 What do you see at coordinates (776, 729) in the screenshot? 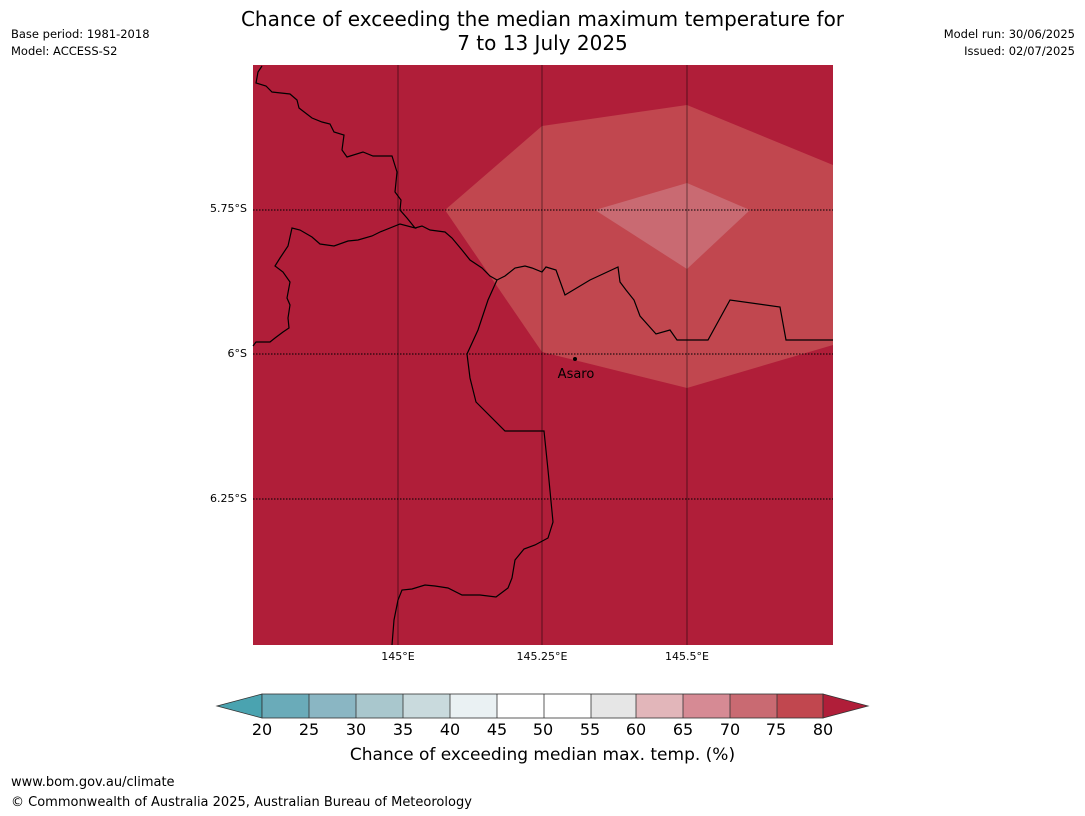
I see `colorbar-tick-75: 75` at bounding box center [776, 729].